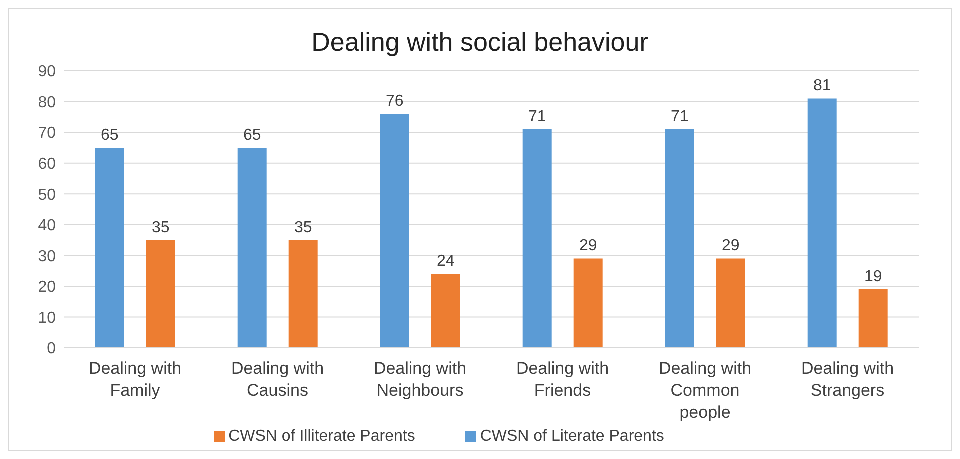  What do you see at coordinates (47, 195) in the screenshot?
I see `y-tick-label: 50` at bounding box center [47, 195].